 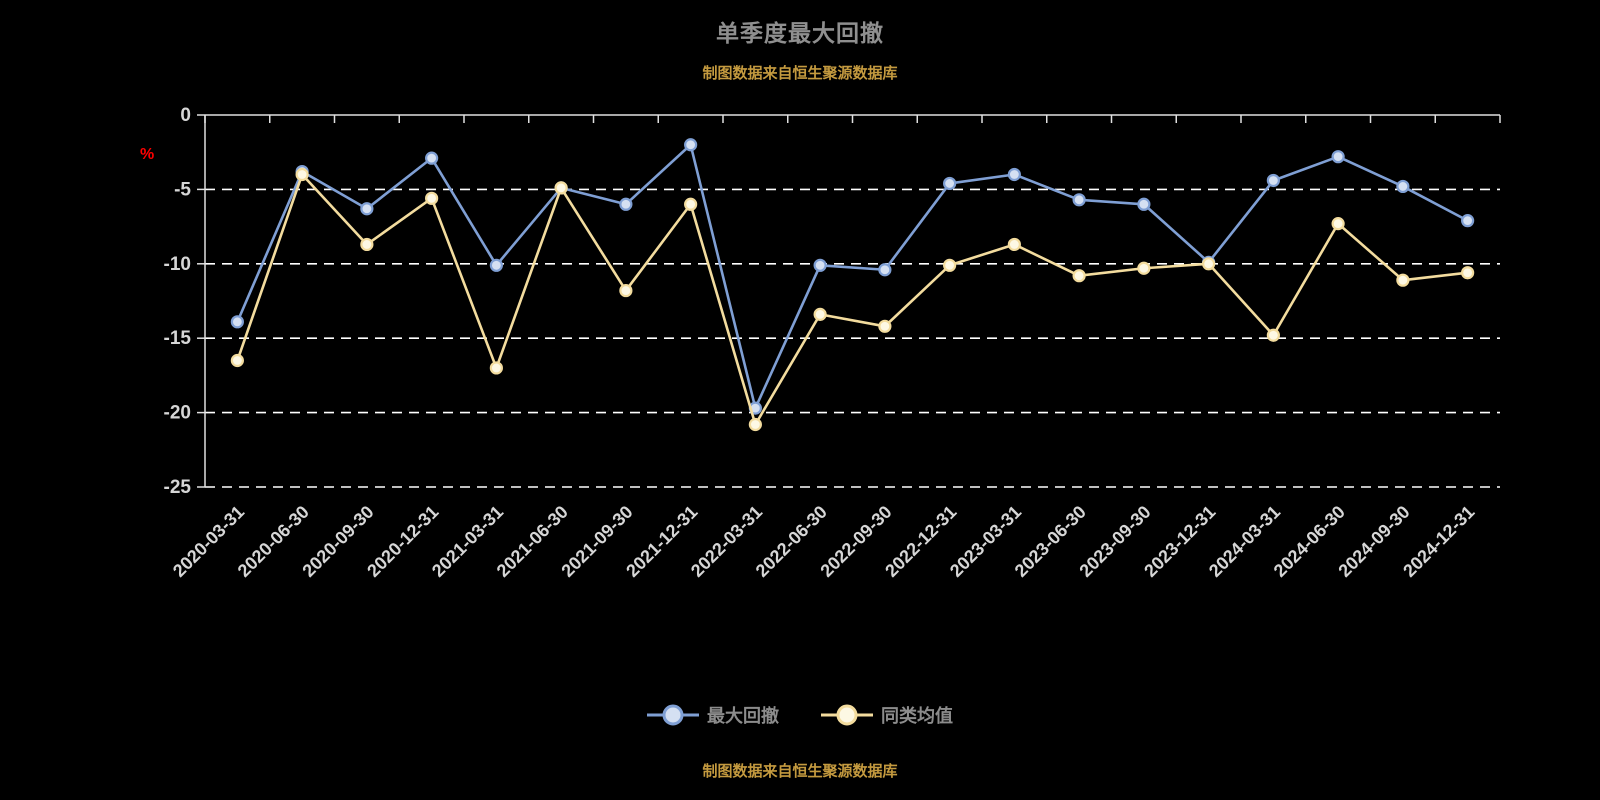 I want to click on source-note-top: 制图数据来自恒生聚源数据库, so click(x=800, y=73).